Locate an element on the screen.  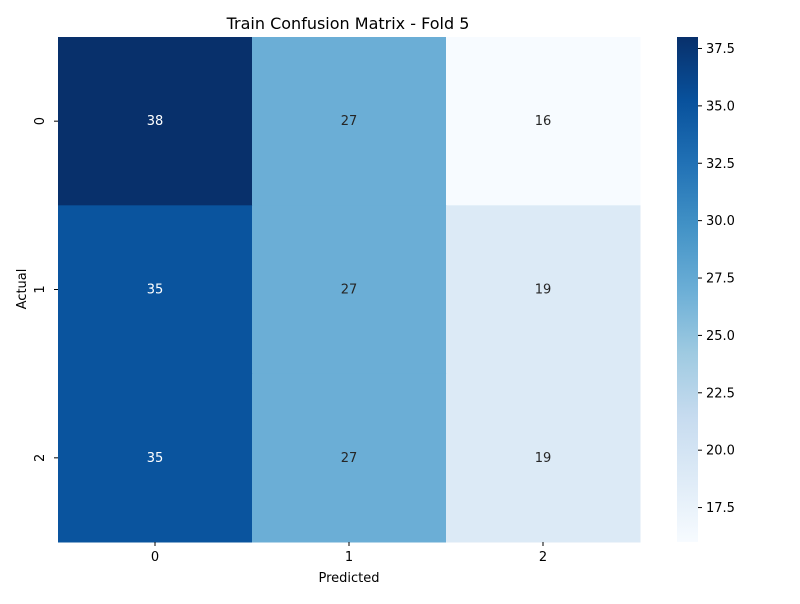
x-axis: 0 1 2 is located at coordinates (349, 553).